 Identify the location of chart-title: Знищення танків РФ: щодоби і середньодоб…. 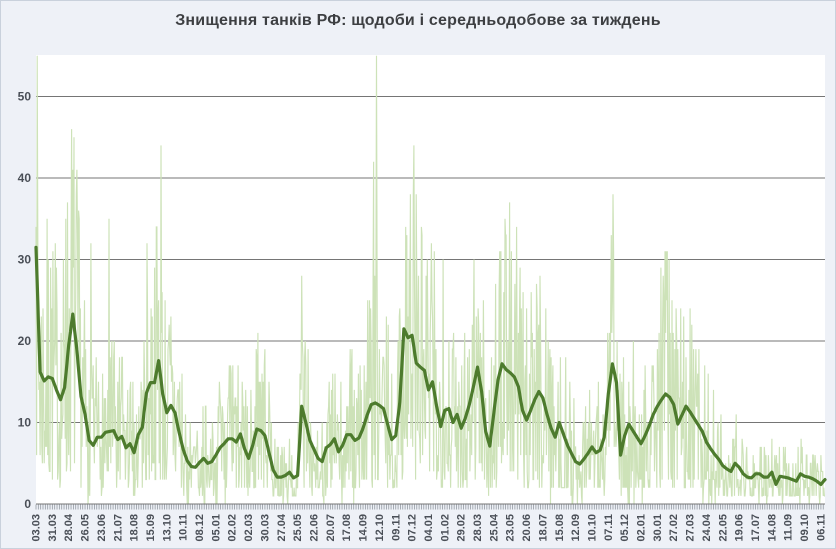
(418, 20).